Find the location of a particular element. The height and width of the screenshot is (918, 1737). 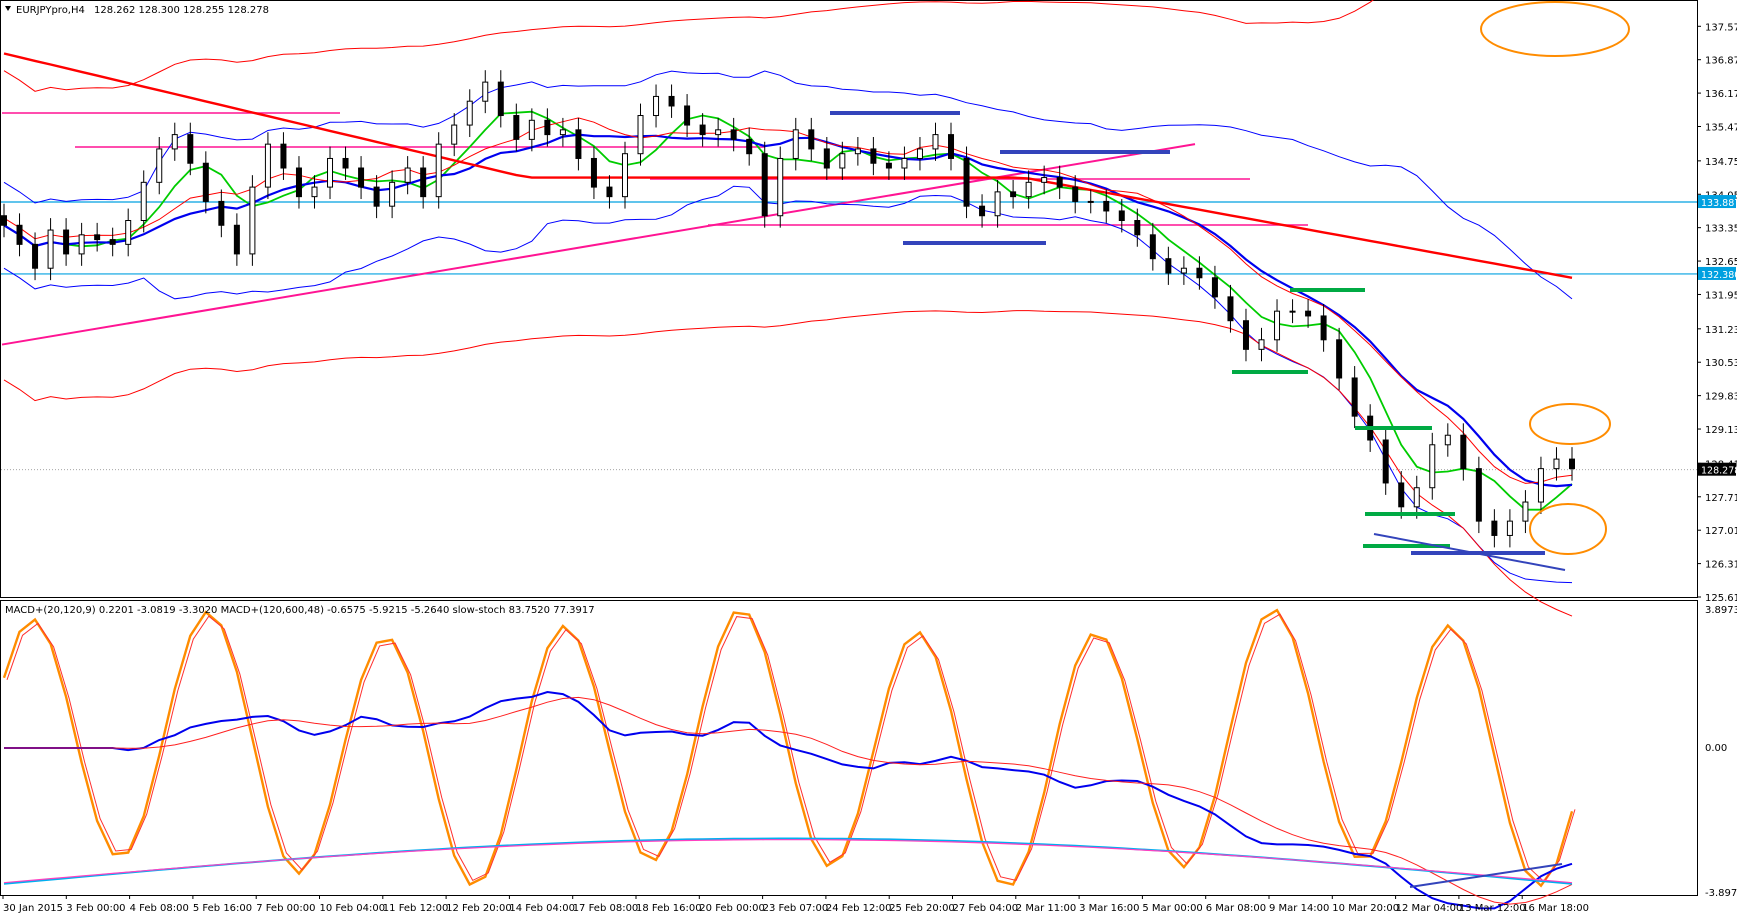

indicator-divergence-line is located at coordinates (1486, 875).